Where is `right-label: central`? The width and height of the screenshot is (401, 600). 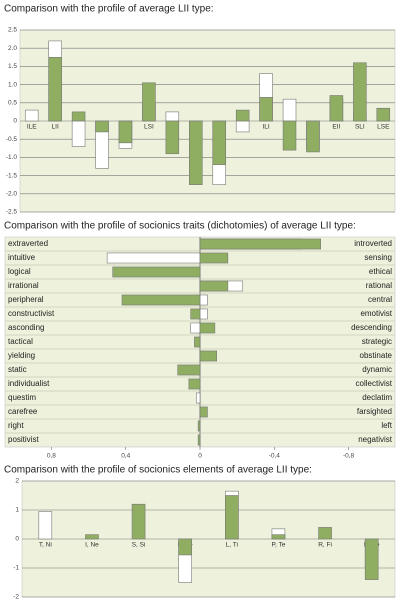
right-label: central is located at coordinates (380, 299).